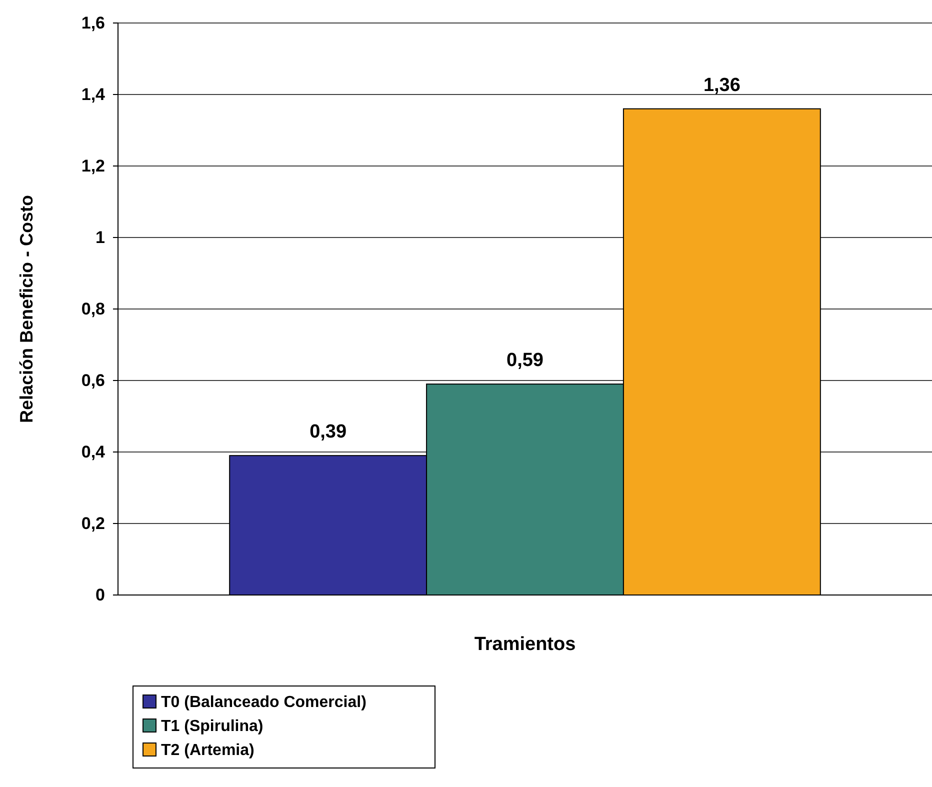 Image resolution: width=932 pixels, height=787 pixels. Describe the element at coordinates (26, 309) in the screenshot. I see `y-axis-title: Relación Beneficio - Costo` at that location.